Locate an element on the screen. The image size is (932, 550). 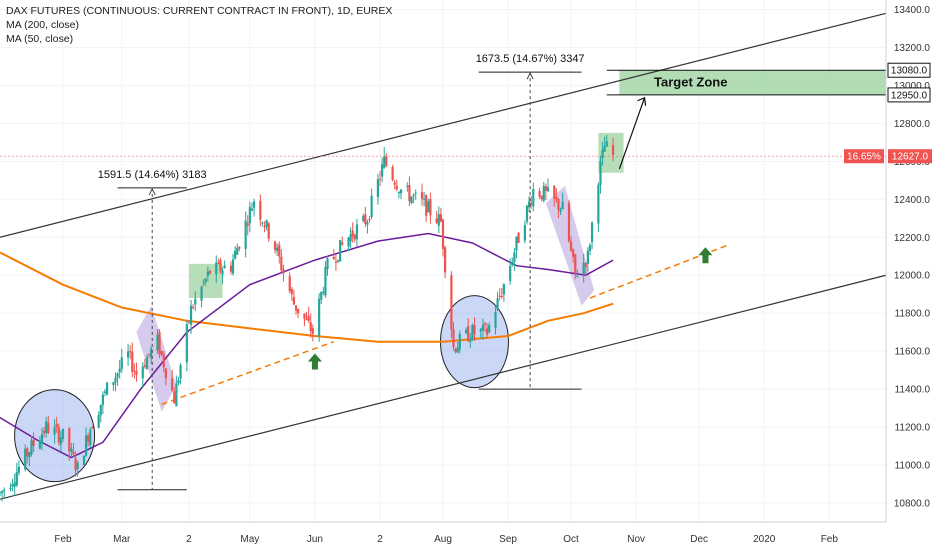
target-arrow is located at coordinates (632, 133).